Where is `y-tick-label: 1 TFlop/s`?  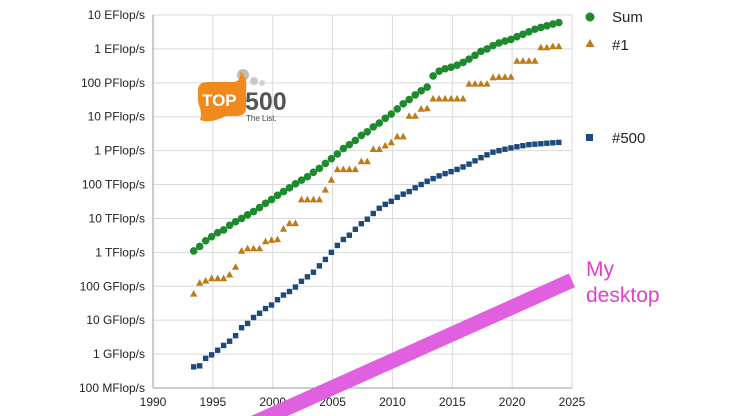 y-tick-label: 1 TFlop/s is located at coordinates (120, 252).